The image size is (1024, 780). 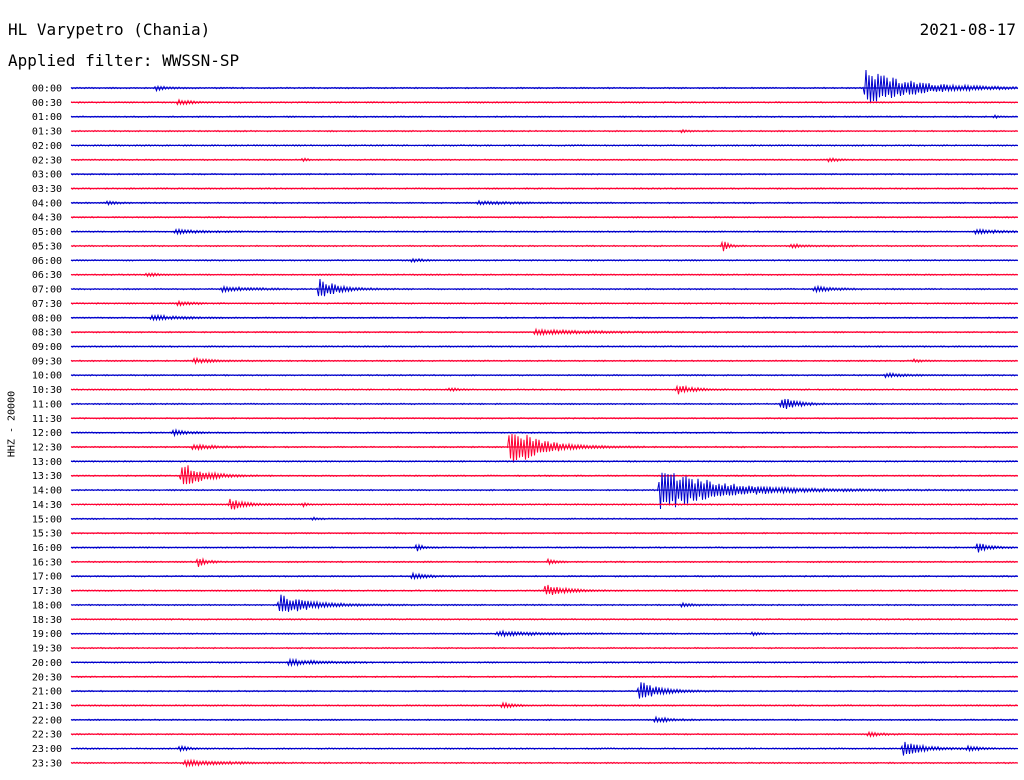 What do you see at coordinates (47, 347) in the screenshot?
I see `row-time-label: 09:00` at bounding box center [47, 347].